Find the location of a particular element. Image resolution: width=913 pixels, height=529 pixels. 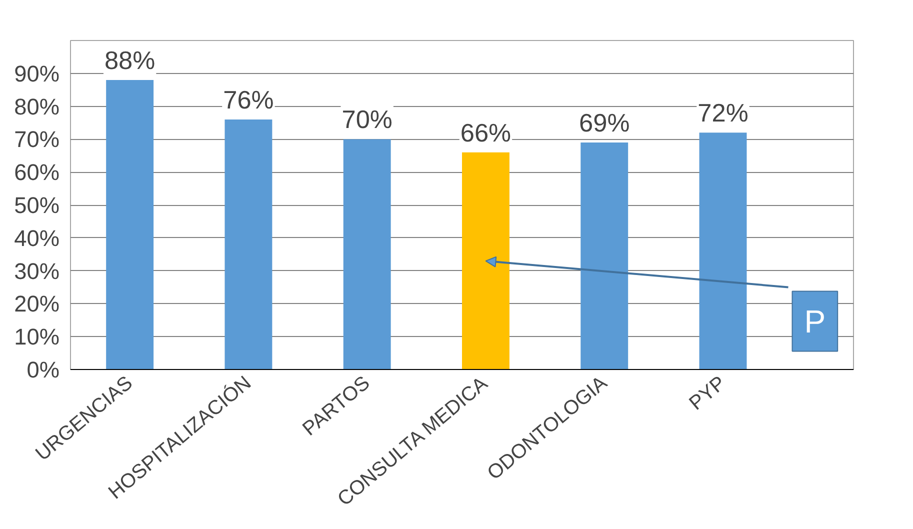

y-tick-label: 0% is located at coordinates (43, 369).